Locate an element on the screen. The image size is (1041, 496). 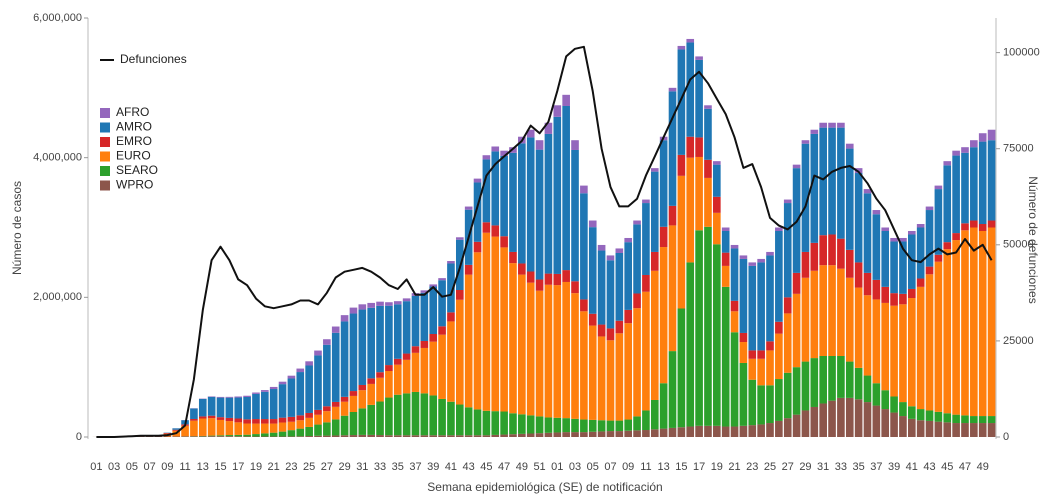
legend-label: EURO is located at coordinates (133, 156).